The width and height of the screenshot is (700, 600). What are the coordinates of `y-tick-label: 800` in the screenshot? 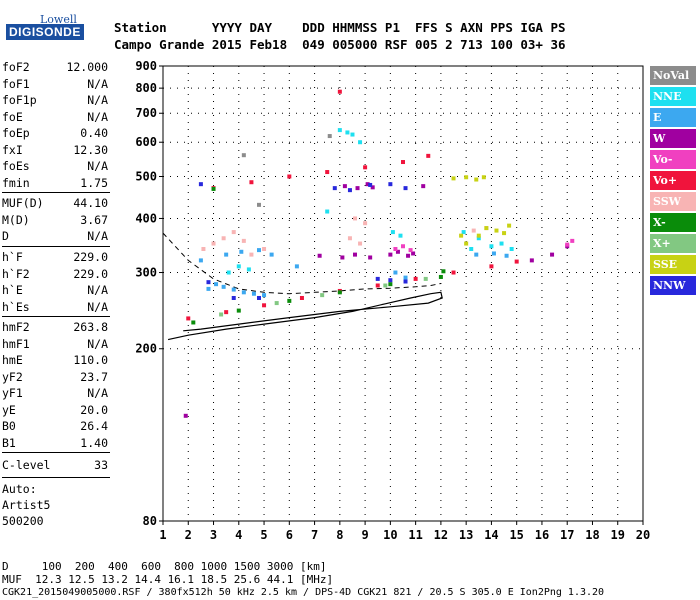 It's located at (146, 88).